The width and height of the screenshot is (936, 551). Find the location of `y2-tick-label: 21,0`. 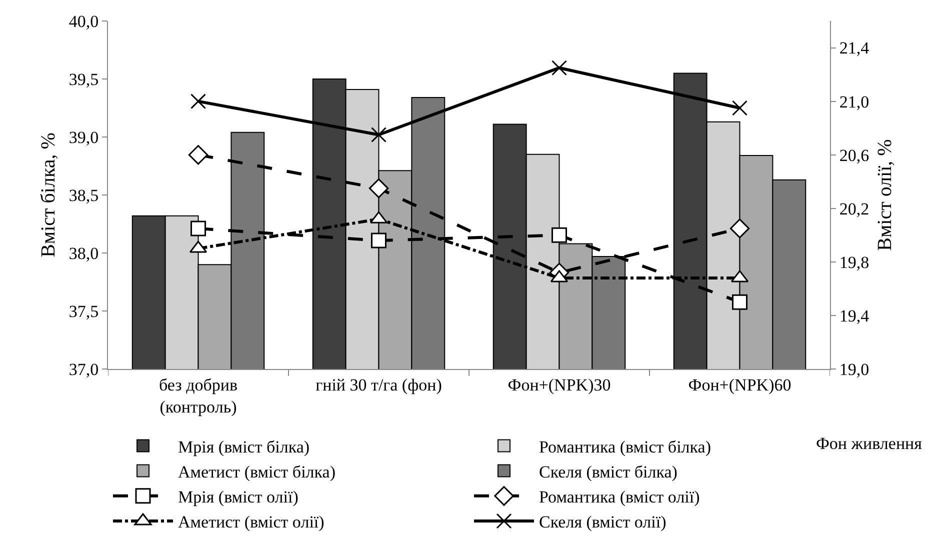

y2-tick-label: 21,0 is located at coordinates (854, 102).